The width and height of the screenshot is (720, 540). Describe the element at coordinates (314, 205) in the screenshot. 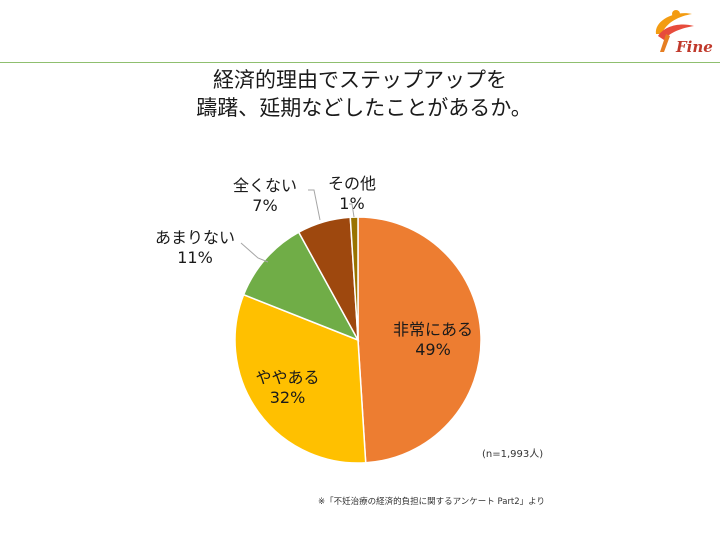

I see `leader-line-mattakunai` at that location.